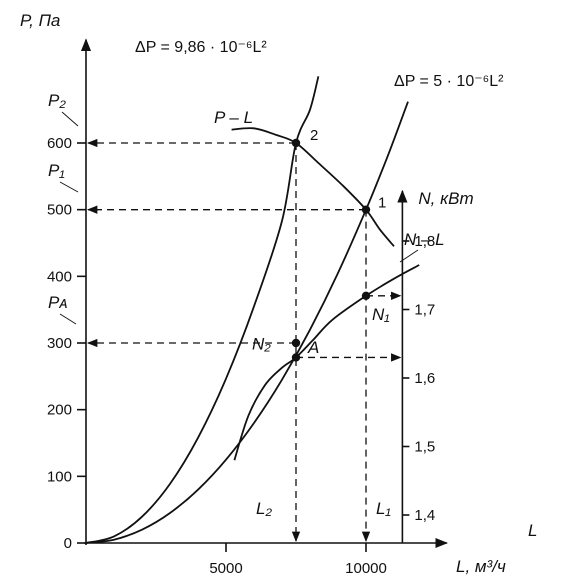 This screenshot has height=580, width=564. What do you see at coordinates (296, 357) in the screenshot?
I see `point-N₂` at bounding box center [296, 357].